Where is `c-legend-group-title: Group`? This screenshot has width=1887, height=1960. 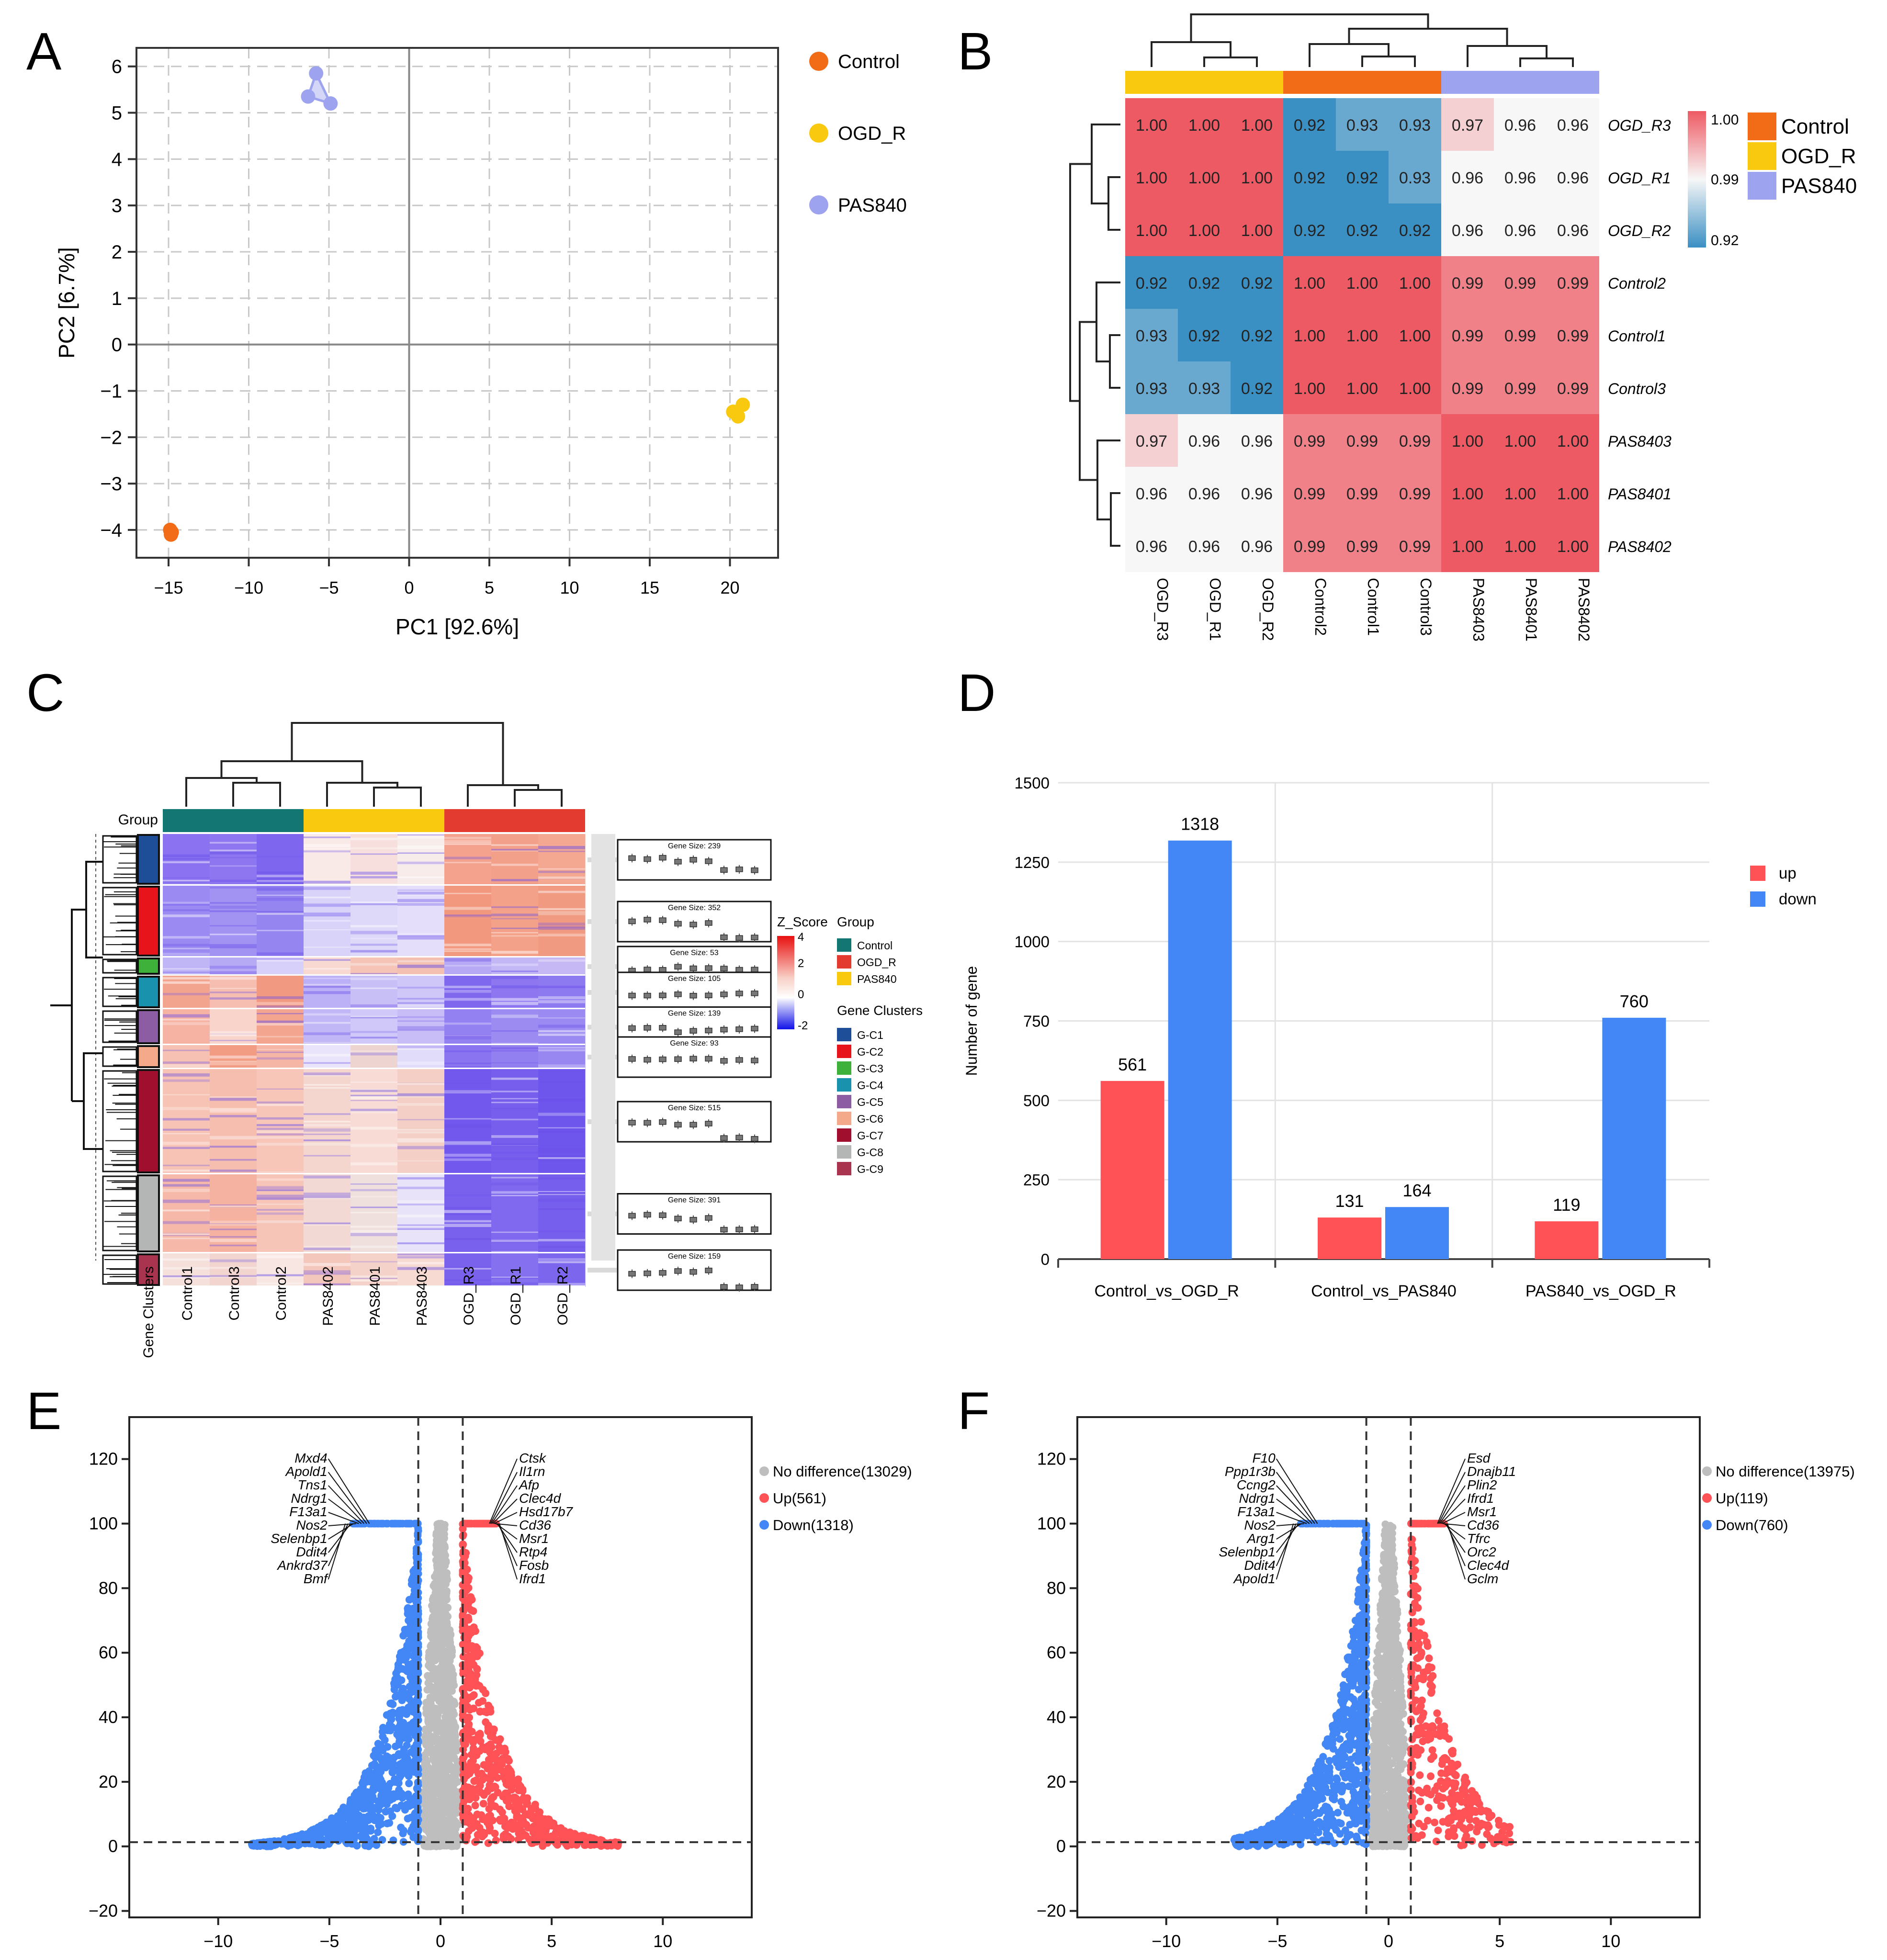 c-legend-group-title: Group is located at coordinates (855, 921).